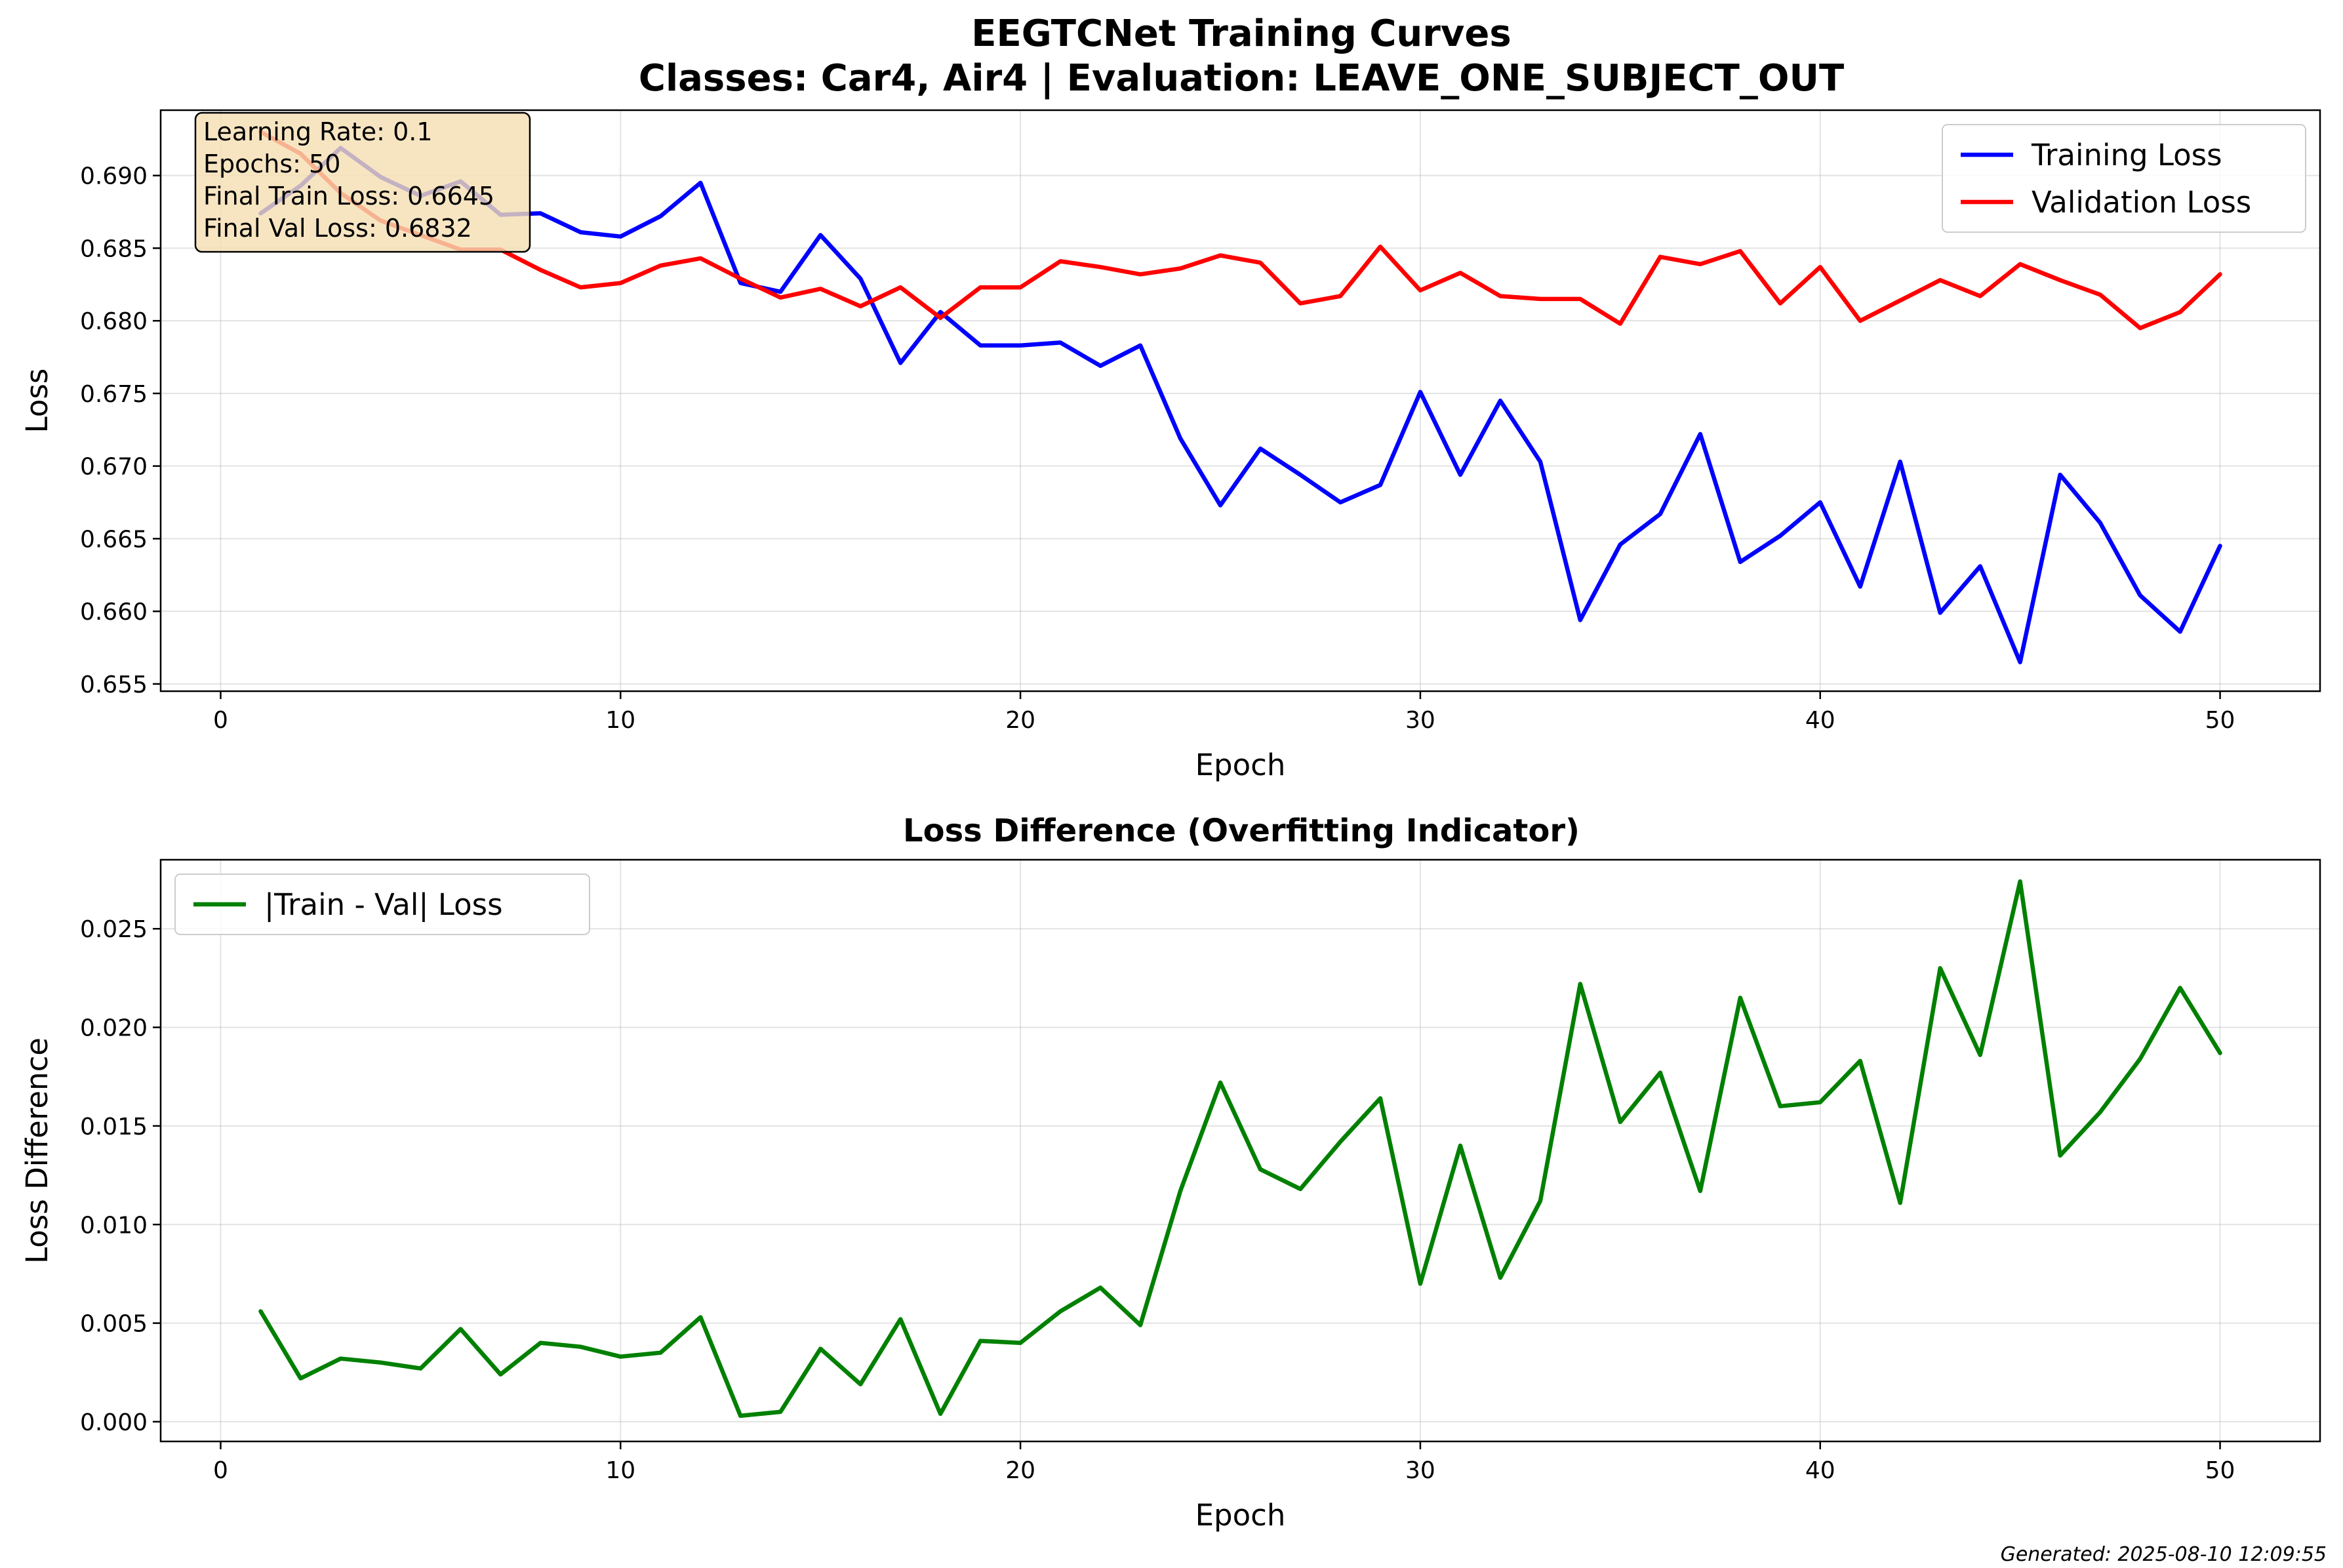  What do you see at coordinates (114, 1324) in the screenshot?
I see `y-tick-label: 0.005` at bounding box center [114, 1324].